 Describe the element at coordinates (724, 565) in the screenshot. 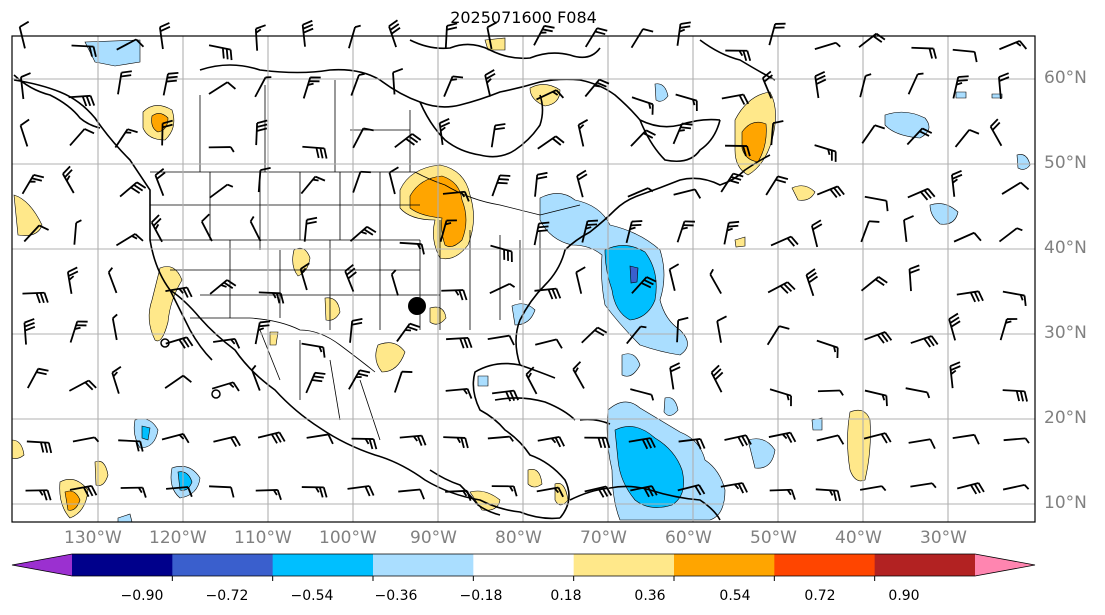

I see `colorbar-segment` at that location.